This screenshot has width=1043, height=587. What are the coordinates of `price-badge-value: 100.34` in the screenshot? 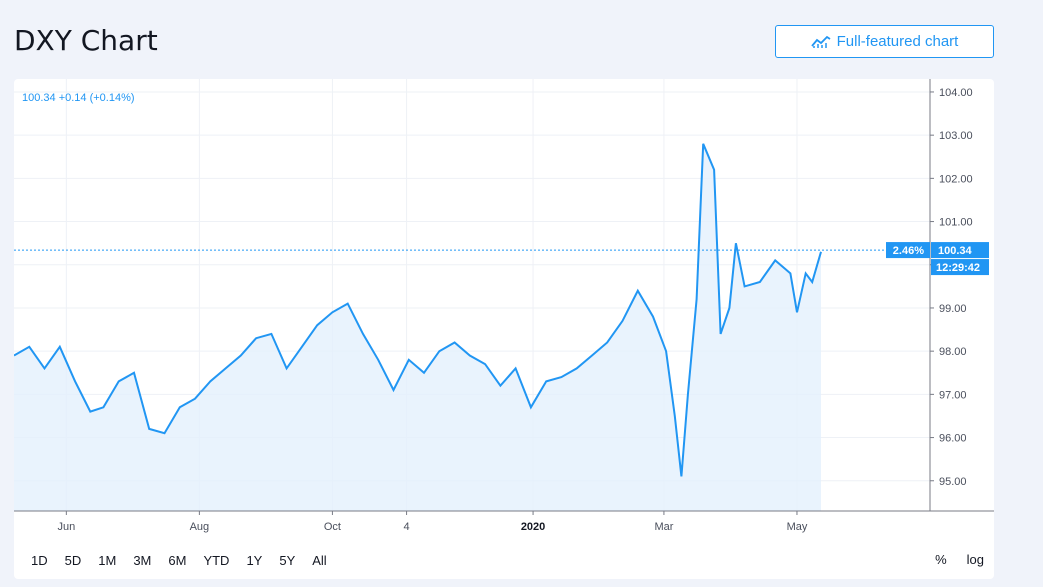 It's located at (955, 251).